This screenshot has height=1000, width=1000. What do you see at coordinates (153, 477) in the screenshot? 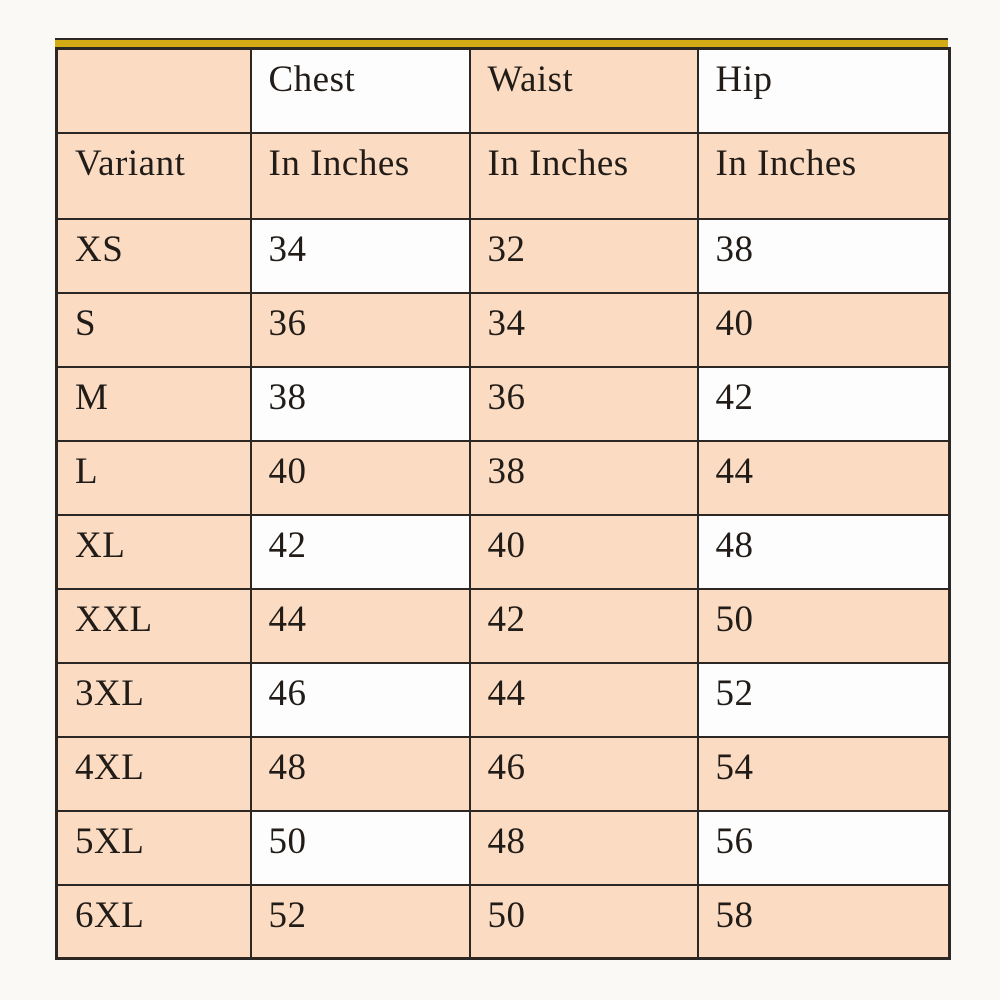
I see `variant-cell: L` at bounding box center [153, 477].